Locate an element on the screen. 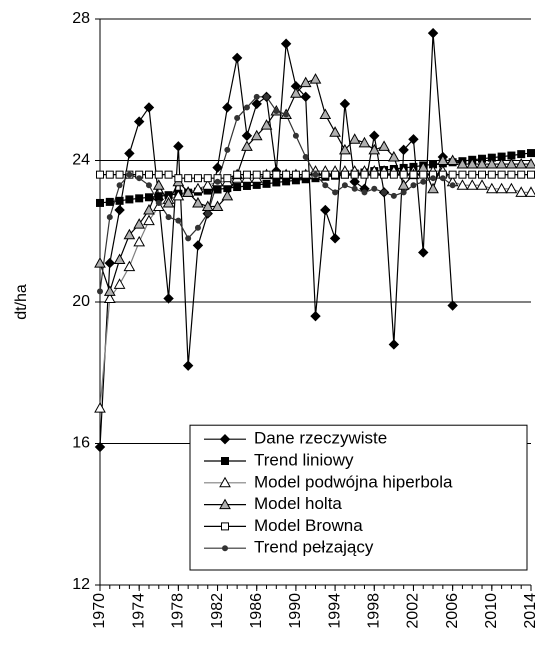 The height and width of the screenshot is (650, 535). x-tick-label: 2006 is located at coordinates (452, 611).